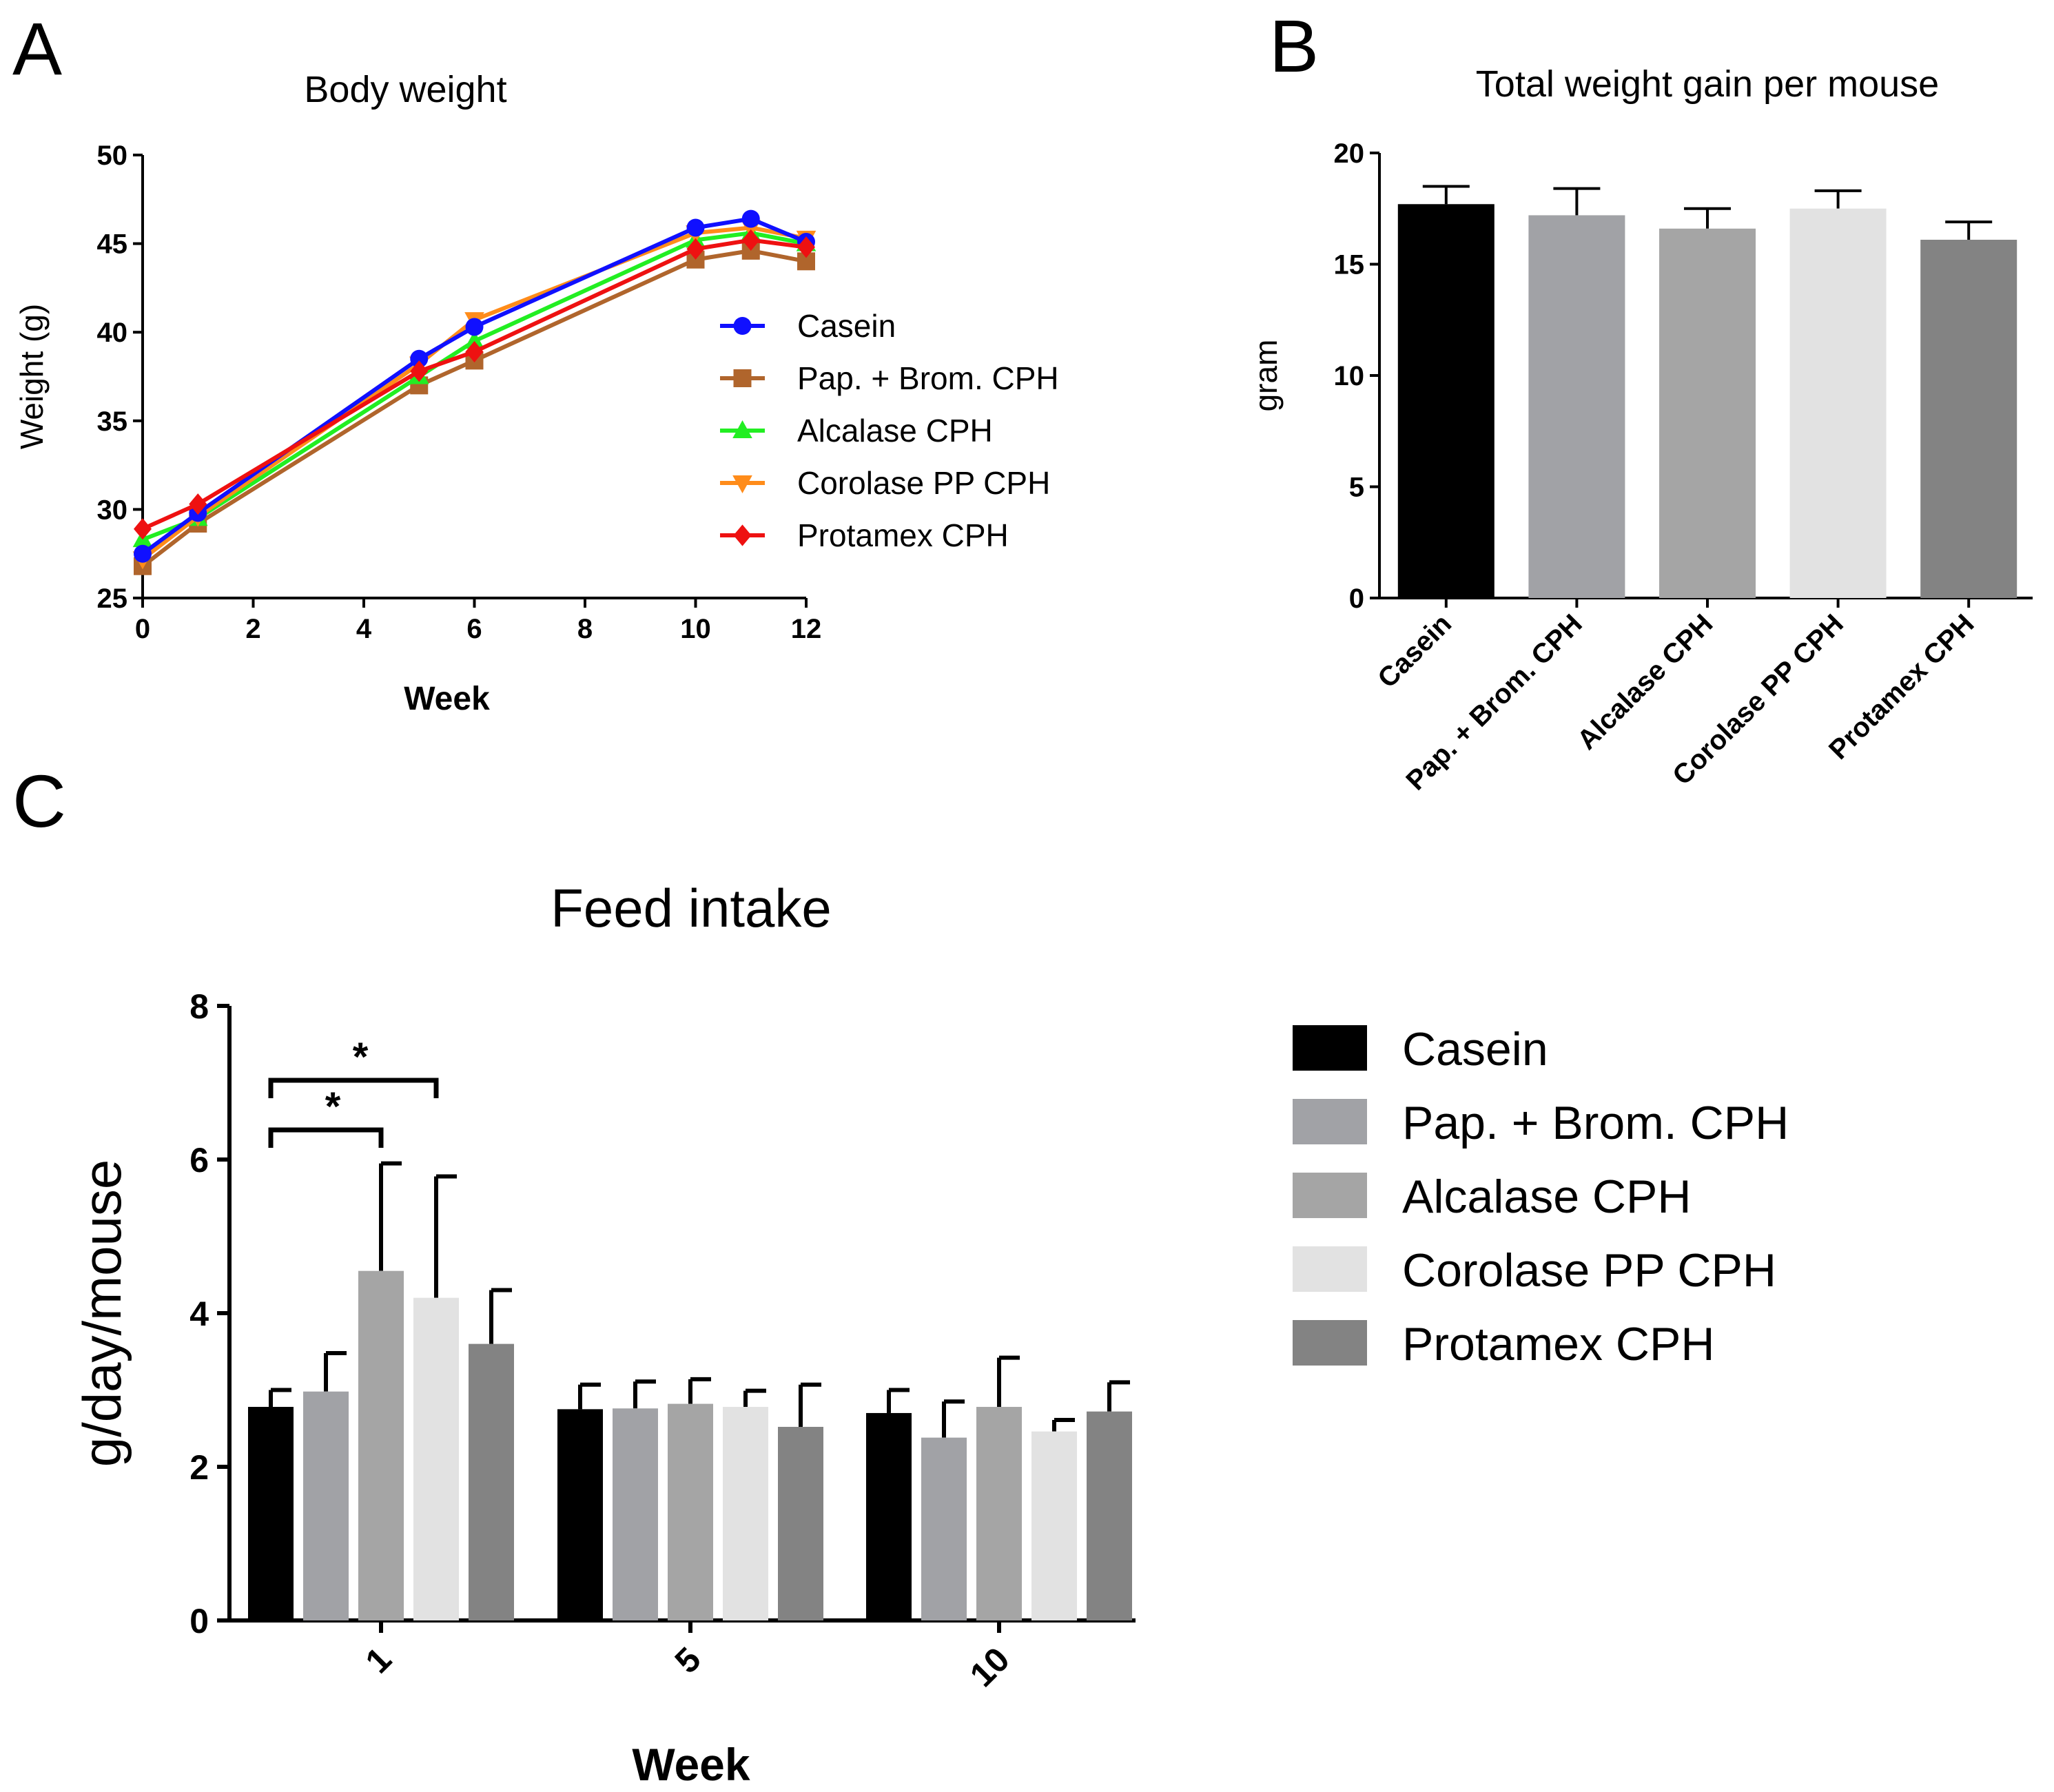 The height and width of the screenshot is (1792, 2054). What do you see at coordinates (1266, 376) in the screenshot?
I see `chart-b-y-label: gram` at bounding box center [1266, 376].